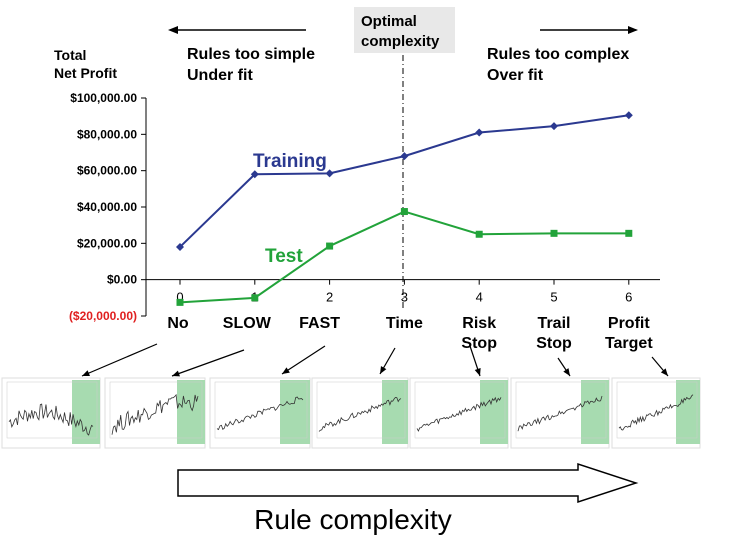  What do you see at coordinates (633, 30) in the screenshot?
I see `right-arrow-head` at bounding box center [633, 30].